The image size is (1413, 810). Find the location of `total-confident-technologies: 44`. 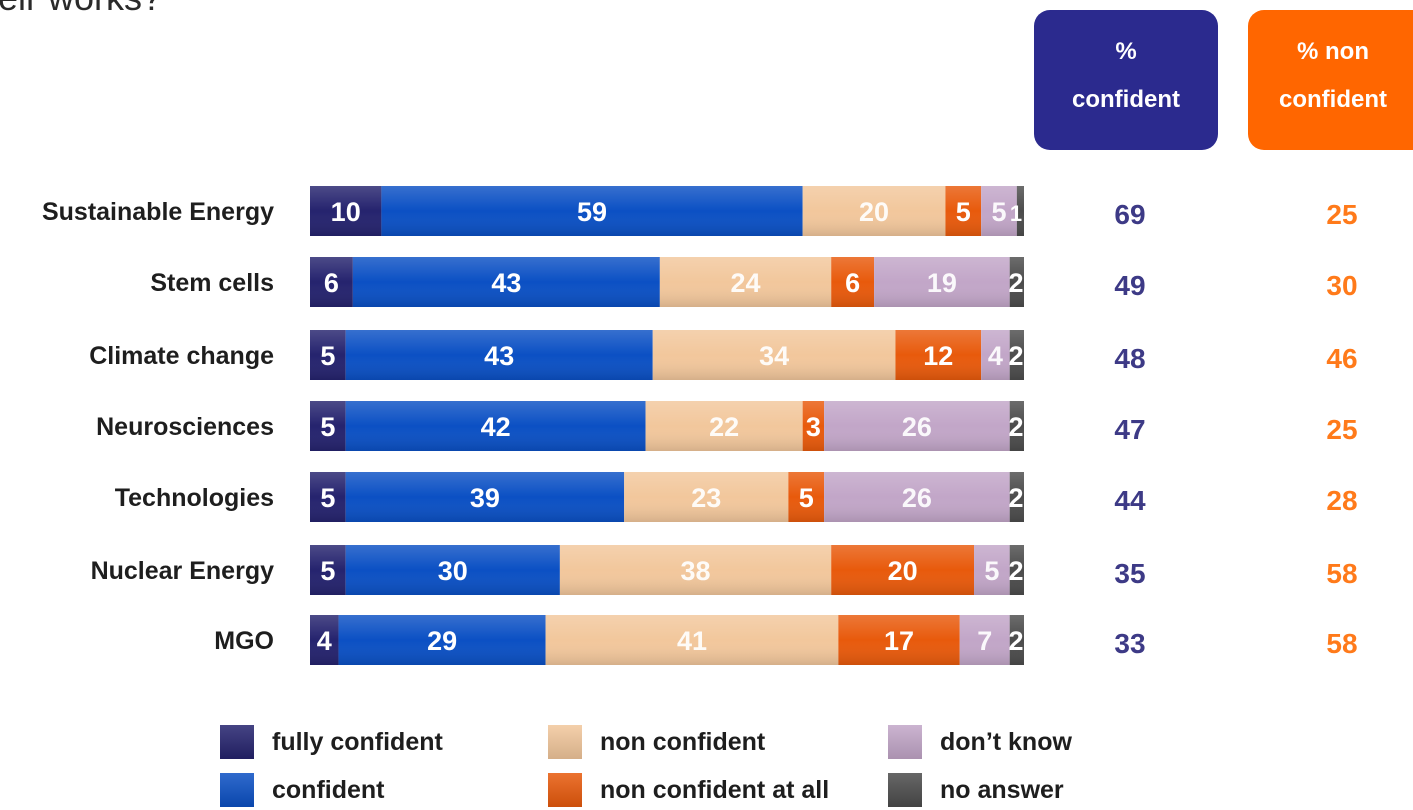

total-confident-technologies: 44 is located at coordinates (1130, 500).